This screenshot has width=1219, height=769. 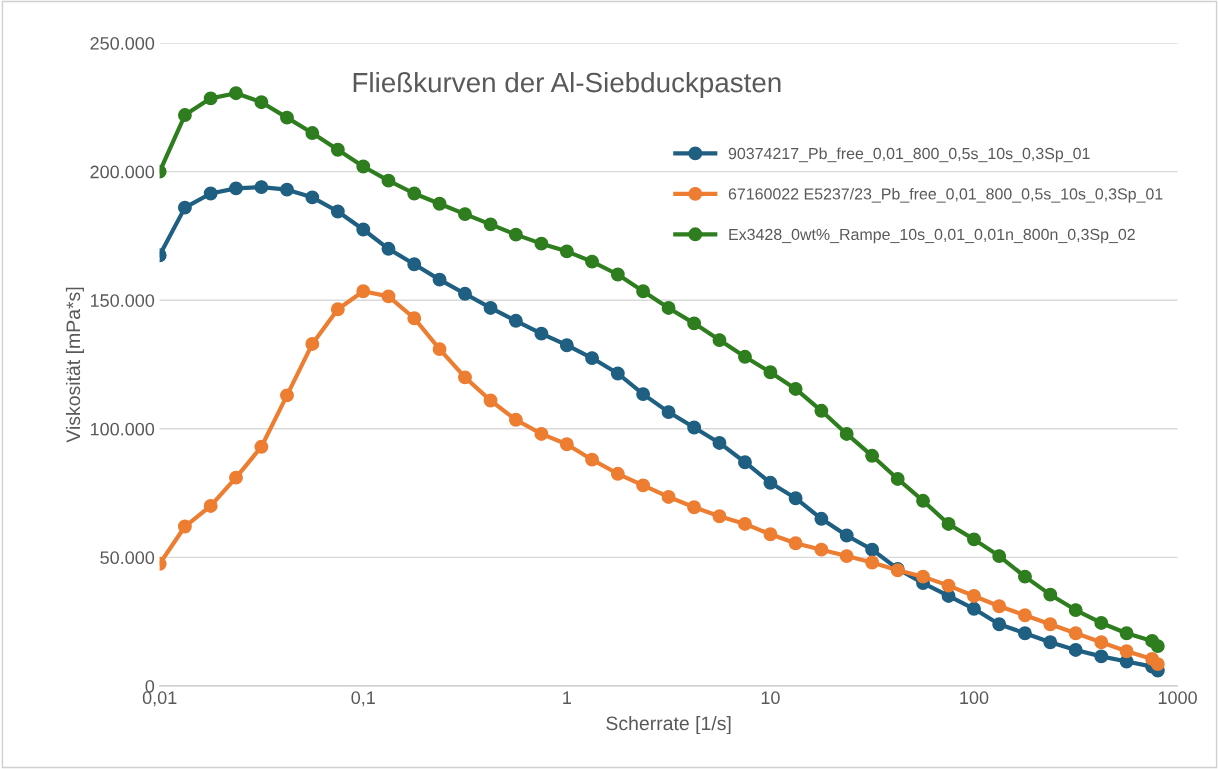 I want to click on x-tick-label: 1000, so click(x=1177, y=698).